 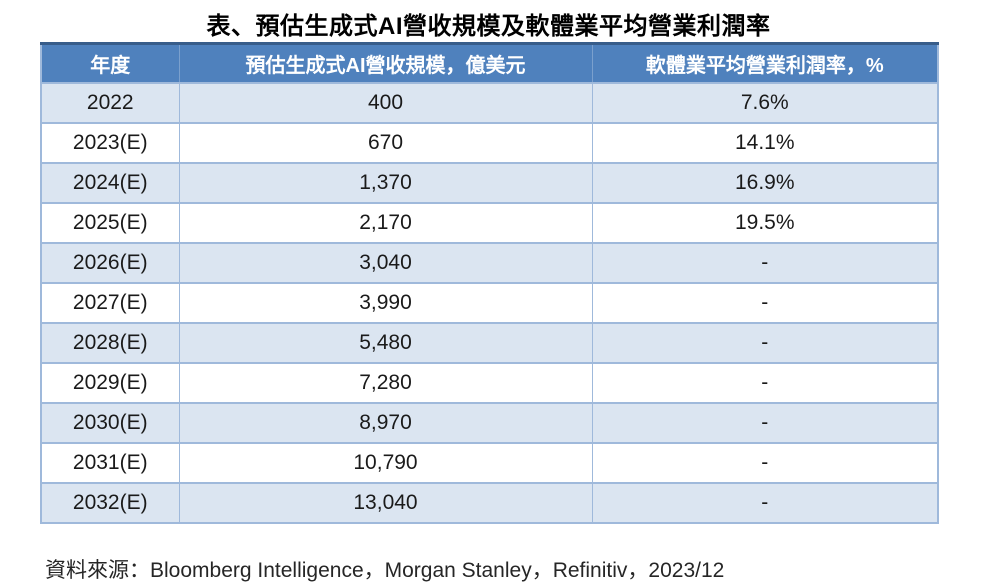 What do you see at coordinates (110, 382) in the screenshot?
I see `year-cell: 2029(E)` at bounding box center [110, 382].